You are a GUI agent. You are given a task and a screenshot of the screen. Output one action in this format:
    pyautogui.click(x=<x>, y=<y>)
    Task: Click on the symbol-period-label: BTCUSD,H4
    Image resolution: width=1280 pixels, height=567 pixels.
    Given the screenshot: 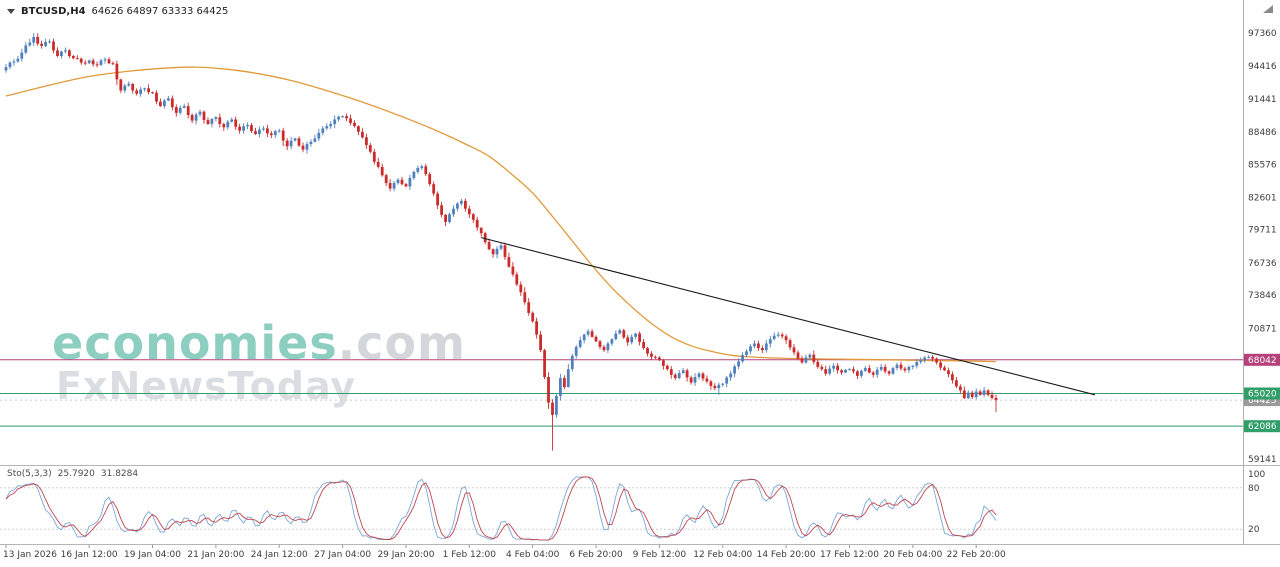 What is the action you would take?
    pyautogui.click(x=53, y=11)
    